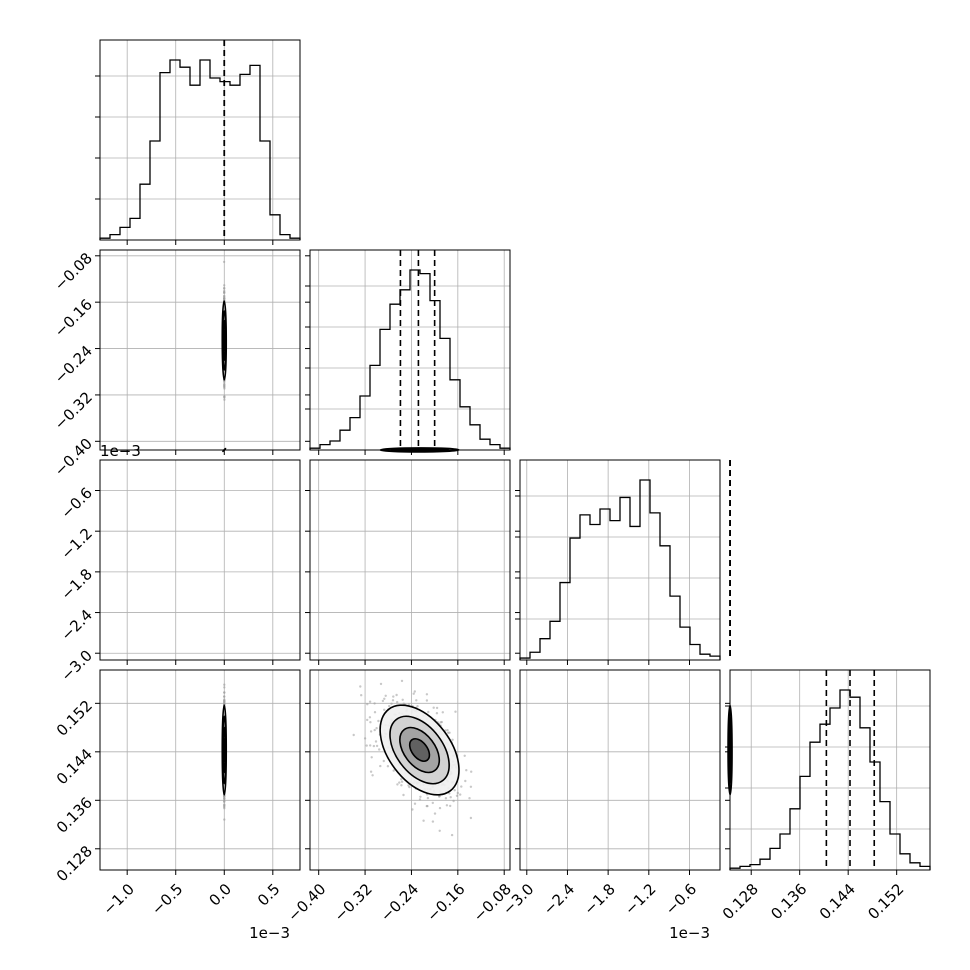 This screenshot has height=970, width=970. What do you see at coordinates (353, 902) in the screenshot?
I see `x-tick-label: −0.32` at bounding box center [353, 902].